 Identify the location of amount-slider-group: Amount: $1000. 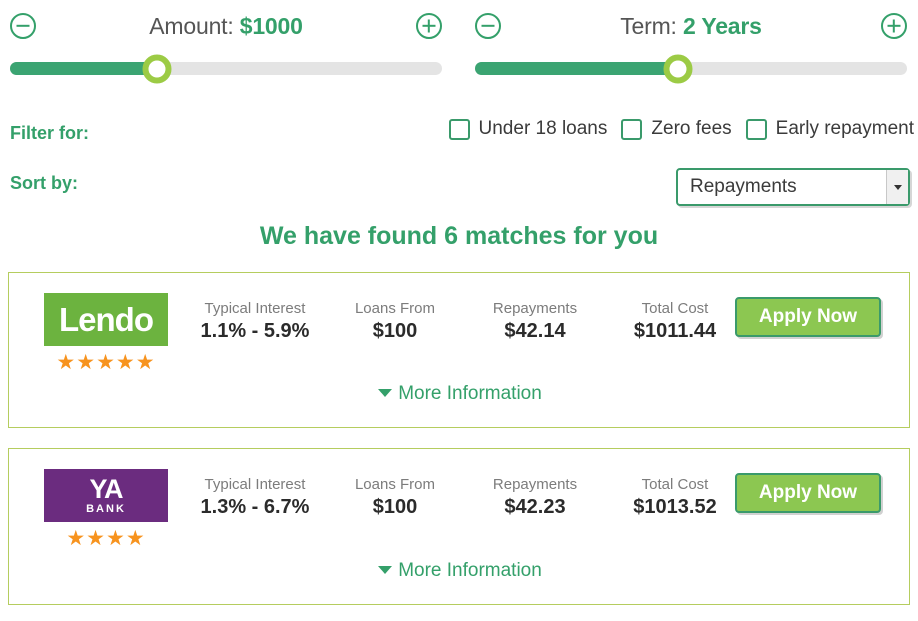
(226, 46).